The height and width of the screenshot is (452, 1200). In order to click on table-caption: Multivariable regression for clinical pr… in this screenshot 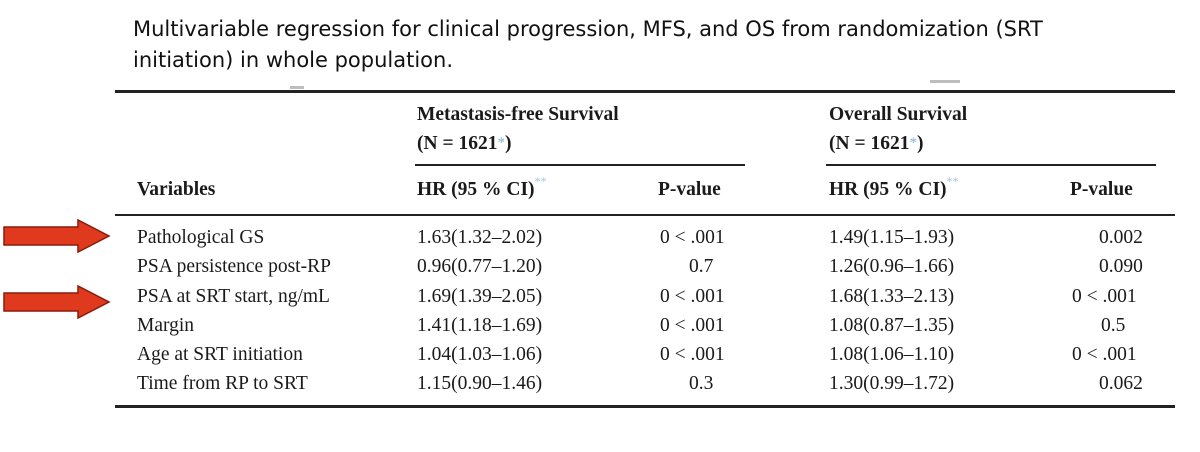, I will do `click(633, 45)`.